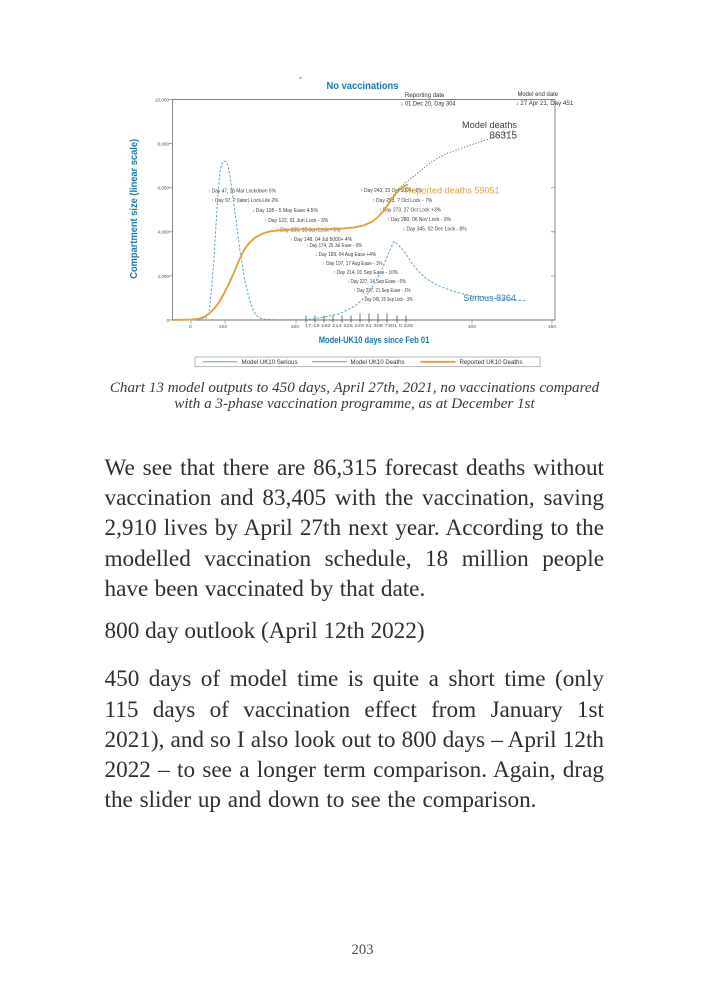  I want to click on svg-text: Model-UK10 days since Feb 01, so click(374, 340).